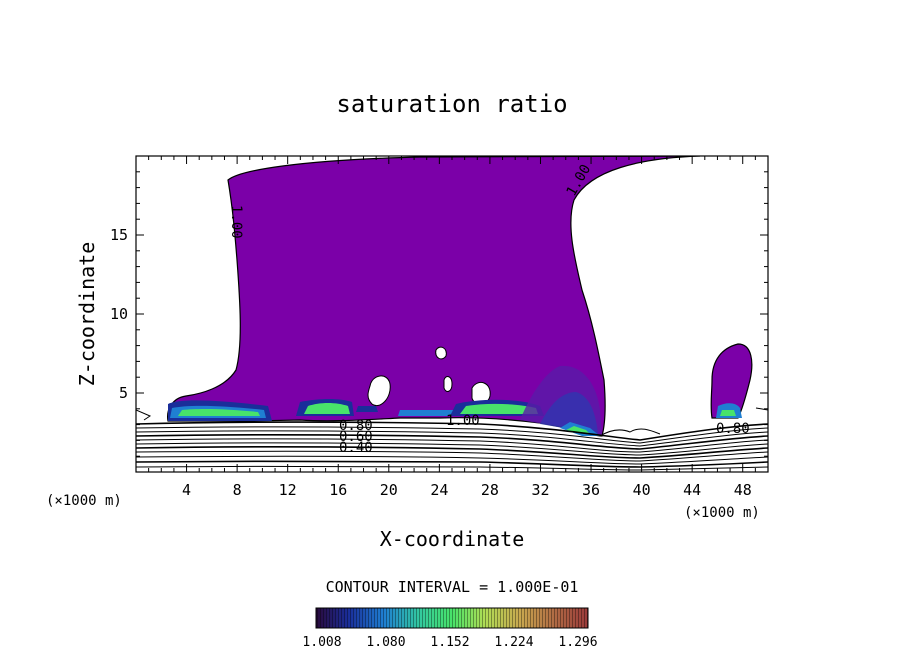 Image resolution: width=904 pixels, height=658 pixels. I want to click on y-tick-labels: 5 10 15, so click(119, 314).